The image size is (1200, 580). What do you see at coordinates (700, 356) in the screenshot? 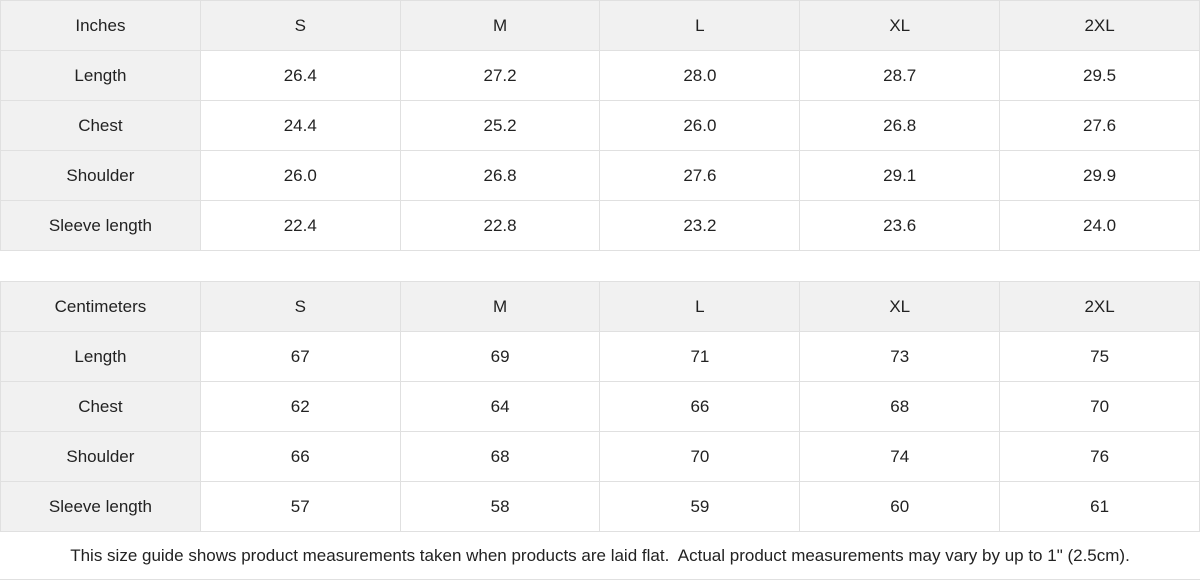
I see `measurement-value-cell: 71` at bounding box center [700, 356].